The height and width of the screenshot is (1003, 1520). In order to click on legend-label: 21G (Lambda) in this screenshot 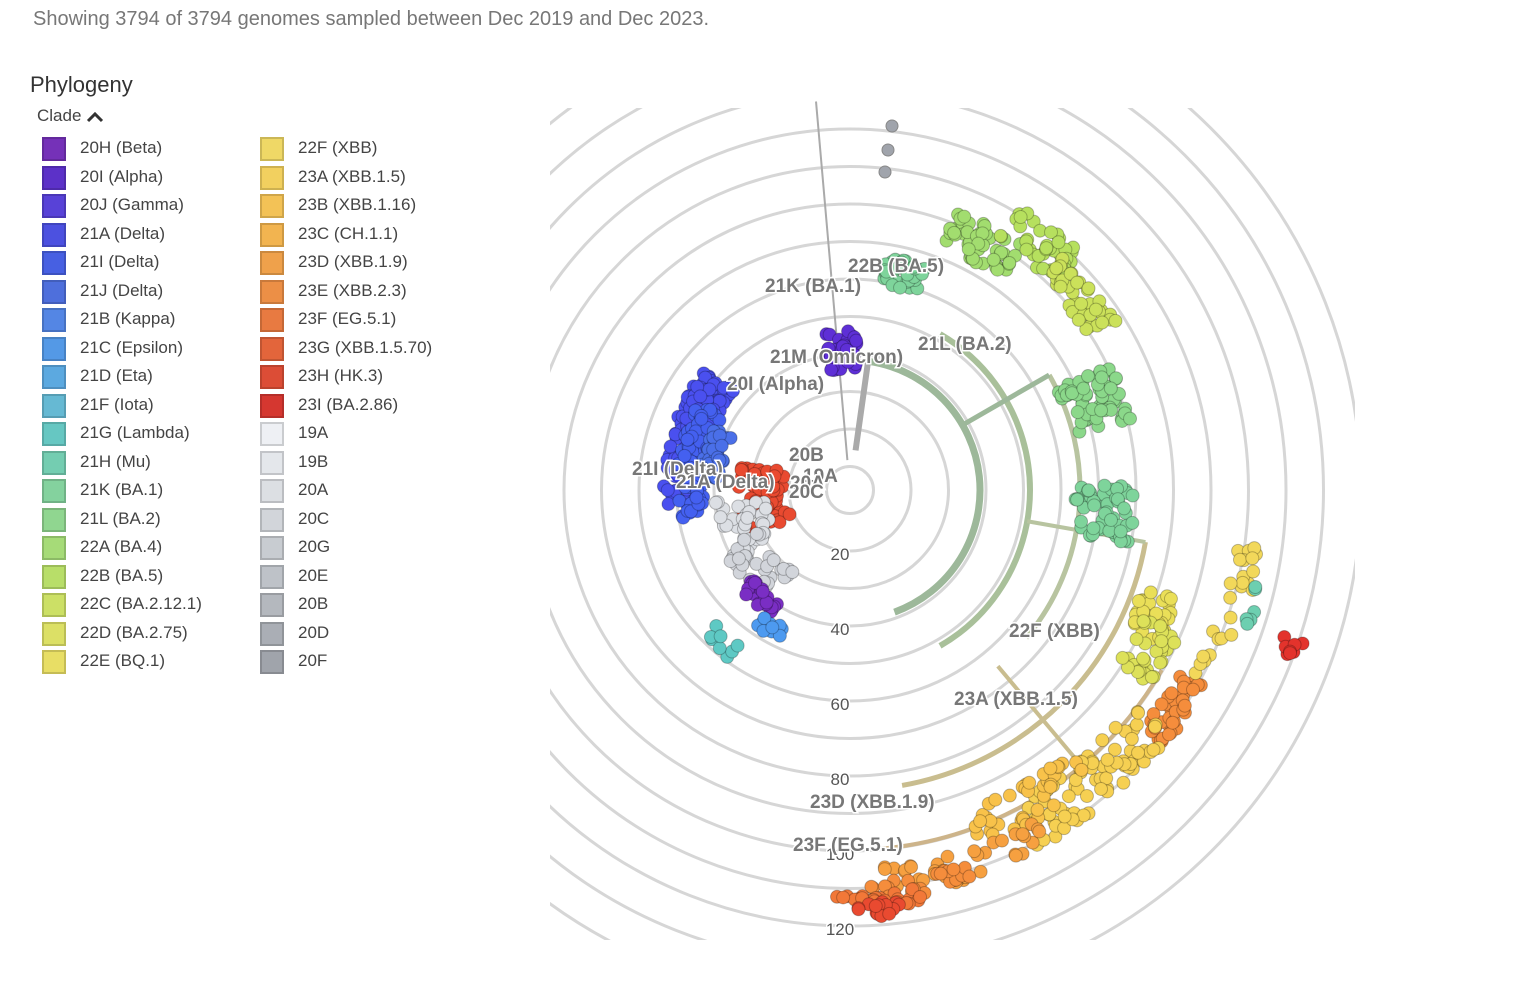, I will do `click(135, 432)`.